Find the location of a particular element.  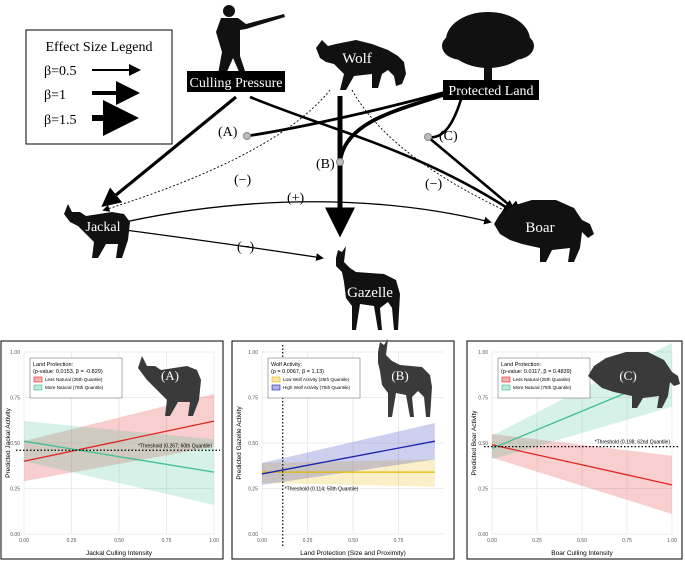

tree-icon is located at coordinates (488, 48).